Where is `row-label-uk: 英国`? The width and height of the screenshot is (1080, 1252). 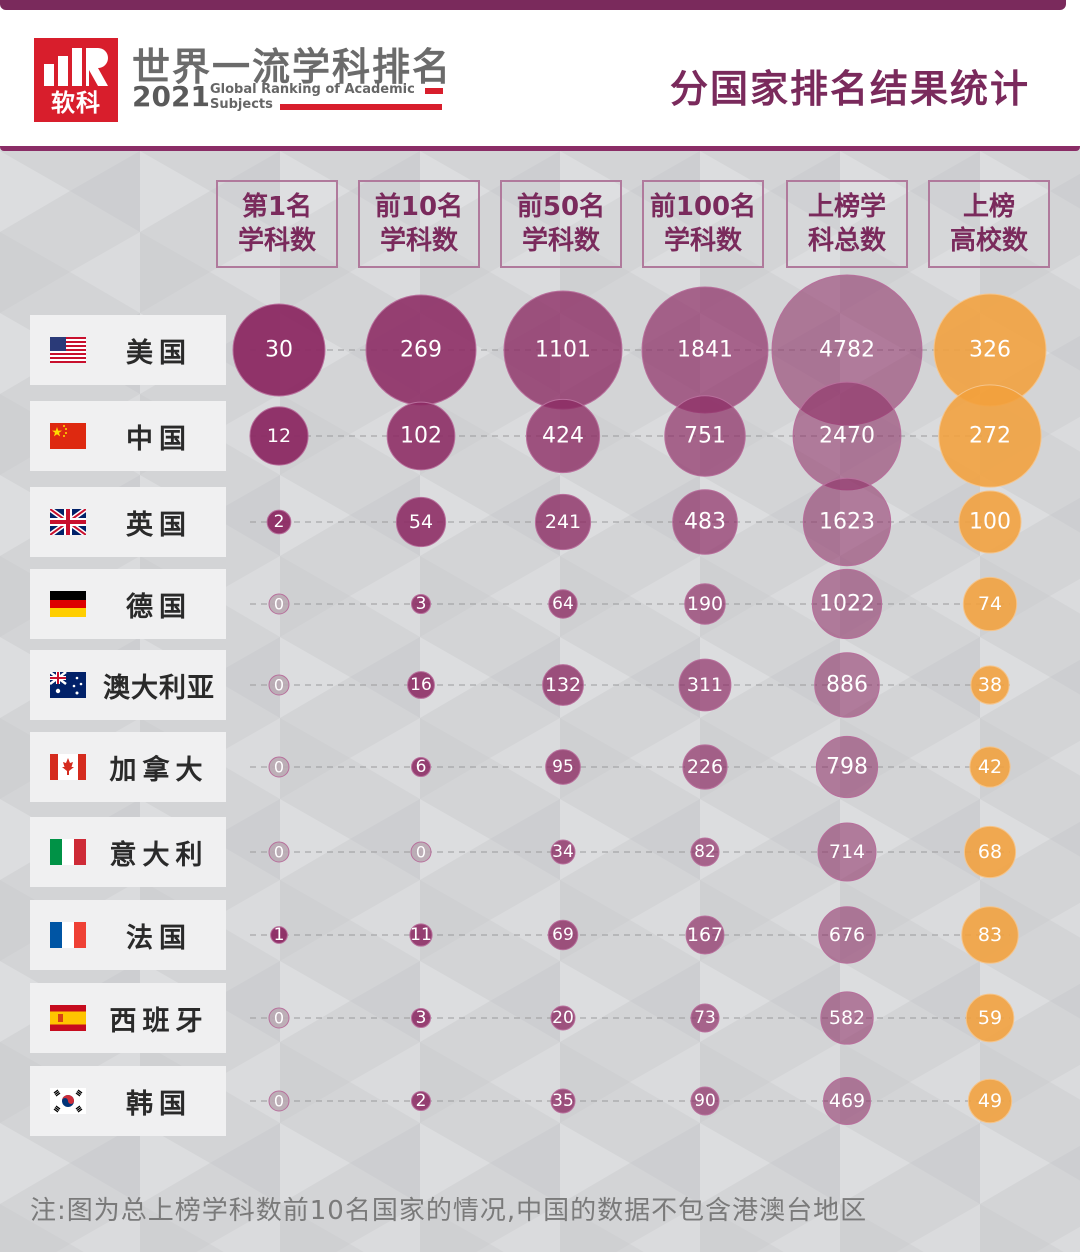
row-label-uk: 英国 is located at coordinates (128, 522).